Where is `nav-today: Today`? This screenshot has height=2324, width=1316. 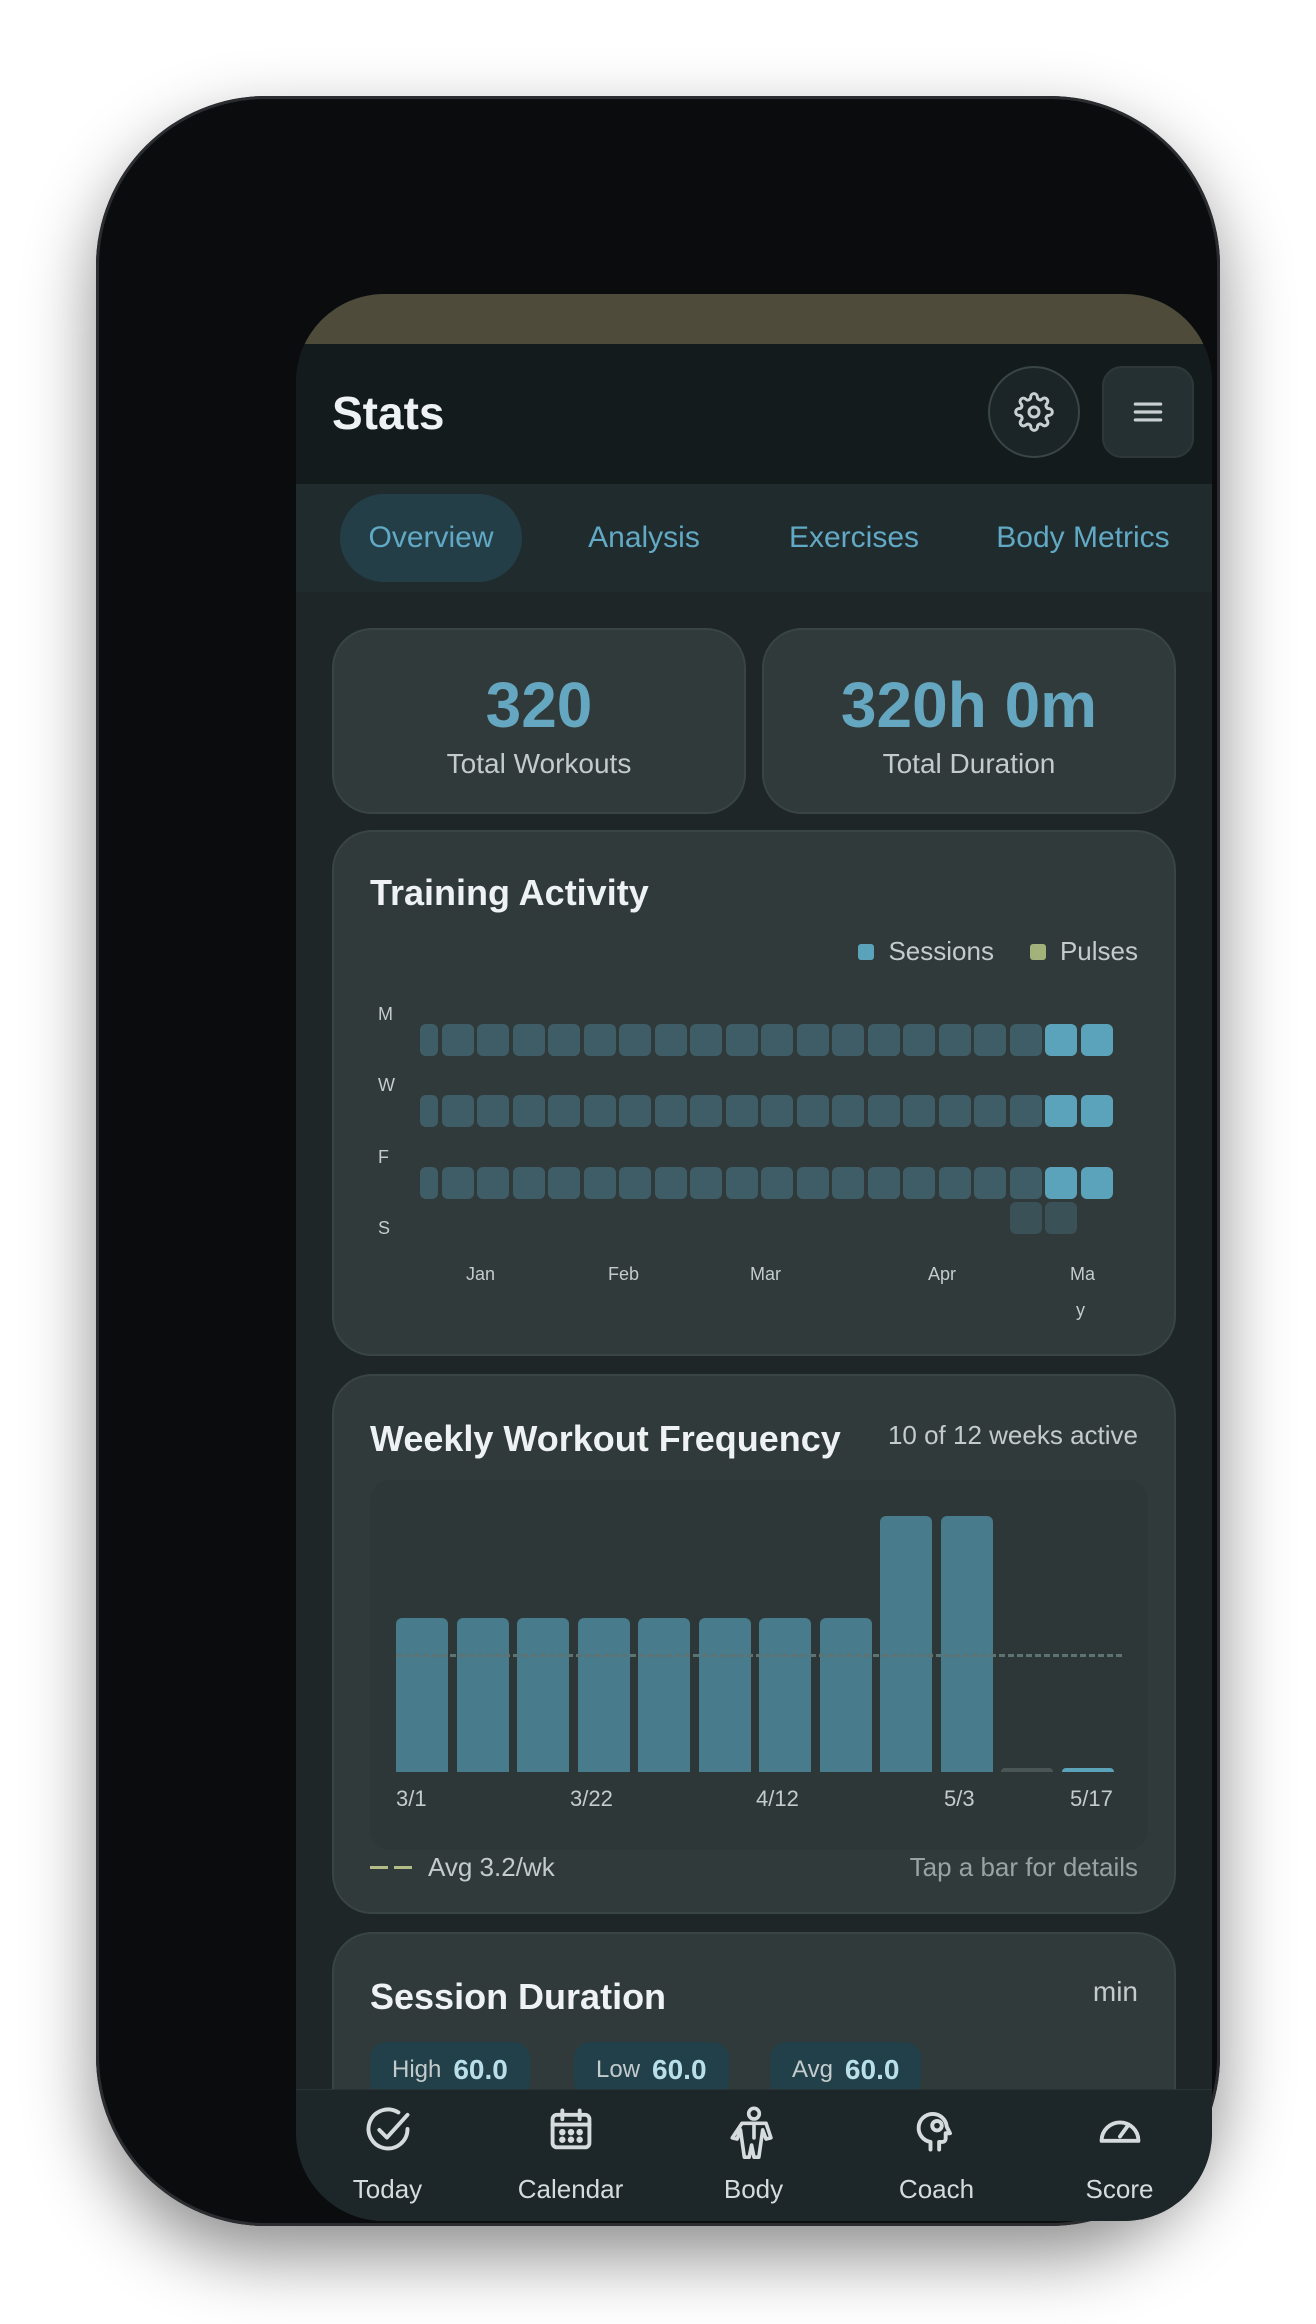
nav-today: Today is located at coordinates (387, 2155).